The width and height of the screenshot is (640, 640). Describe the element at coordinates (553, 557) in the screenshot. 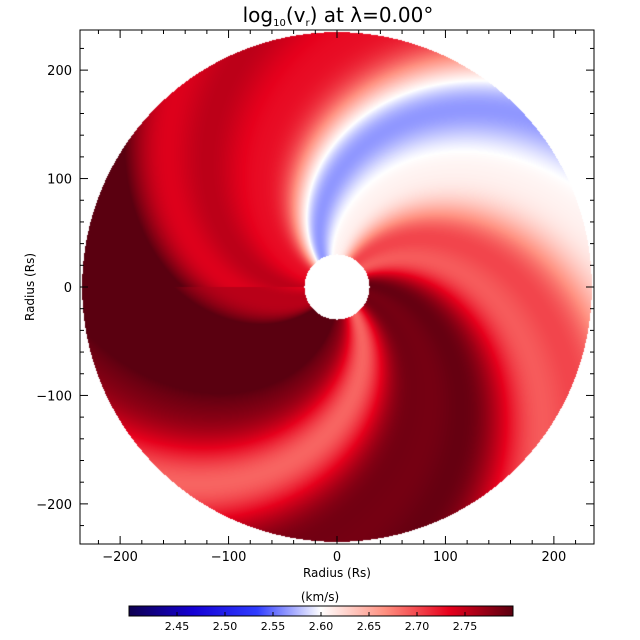

I see `x-tick-label: 200` at that location.